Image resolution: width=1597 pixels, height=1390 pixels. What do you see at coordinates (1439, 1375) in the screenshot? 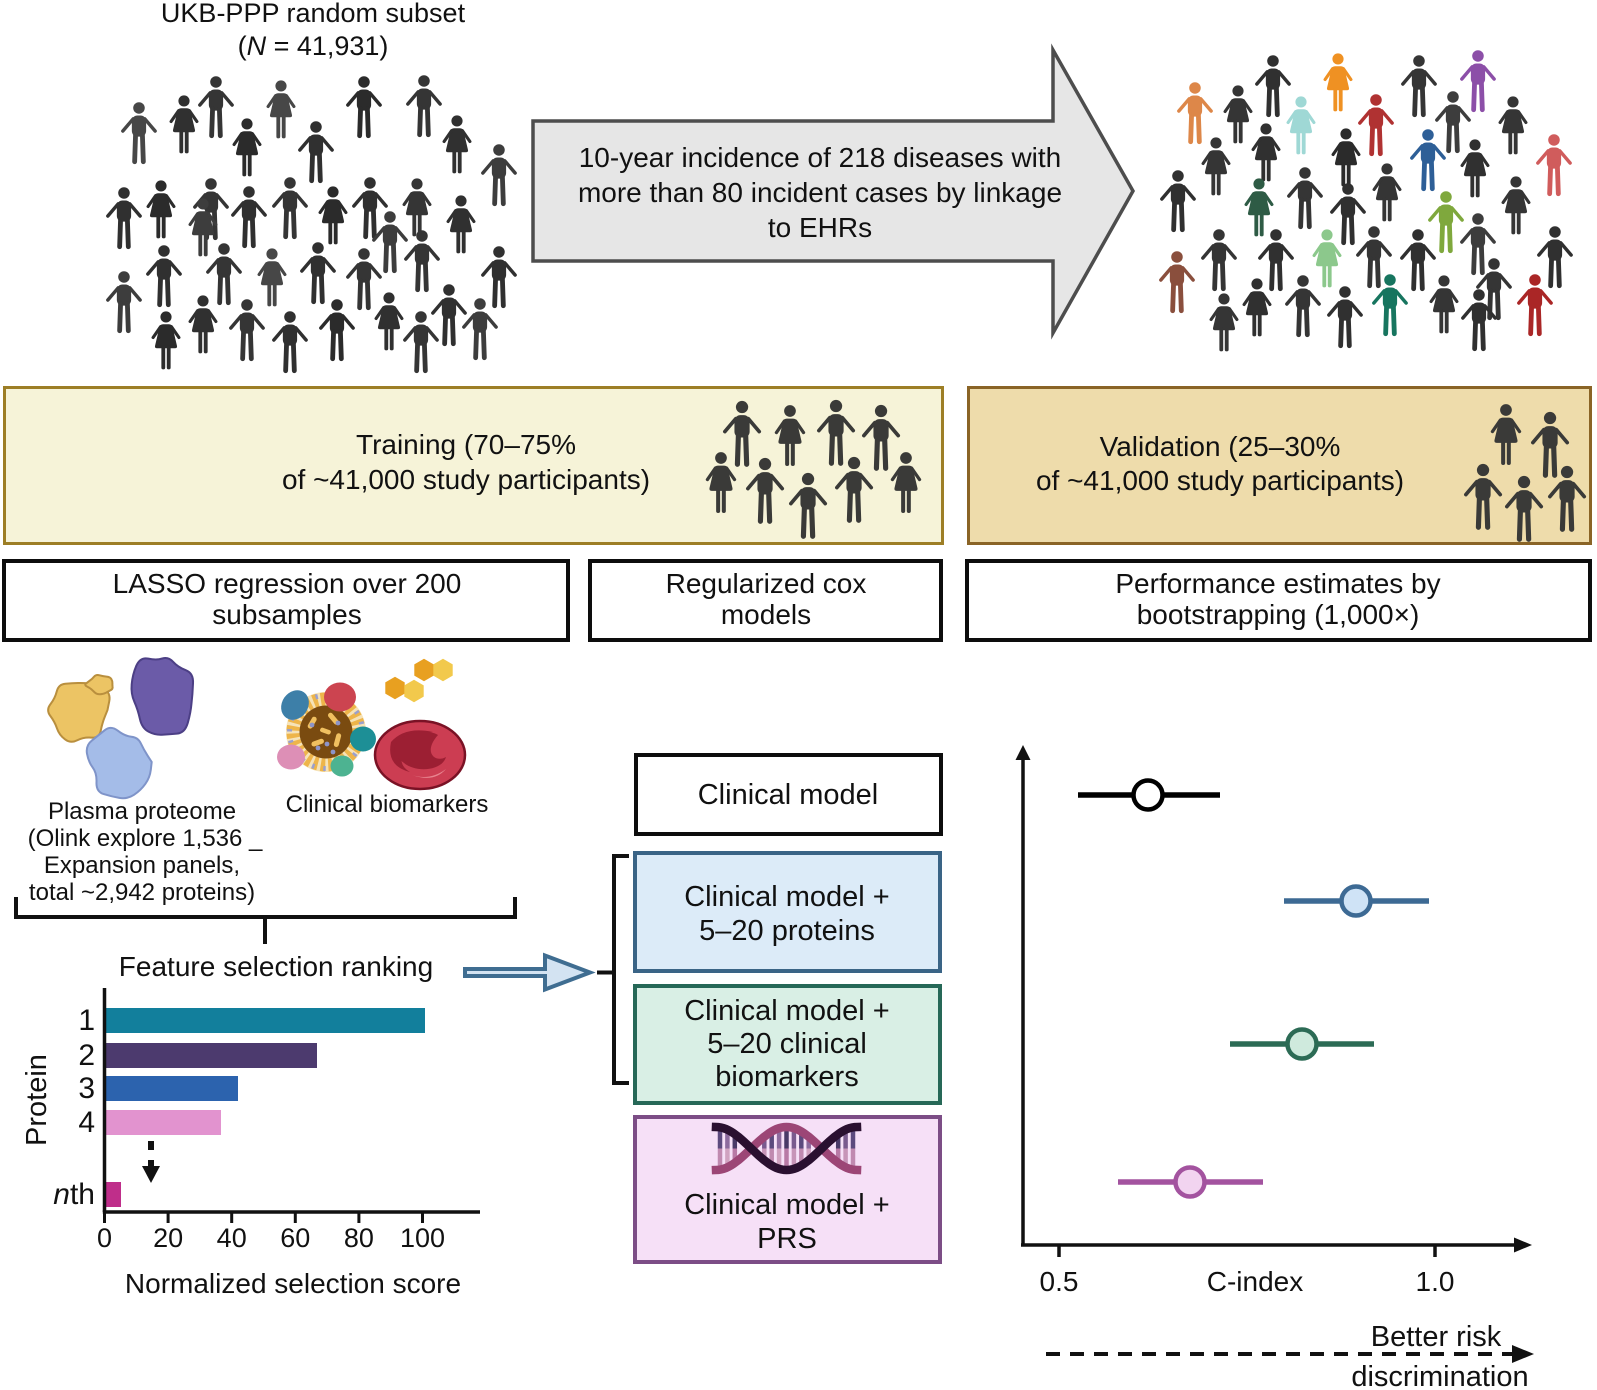
I see `svg-text: discrimination` at bounding box center [1439, 1375].